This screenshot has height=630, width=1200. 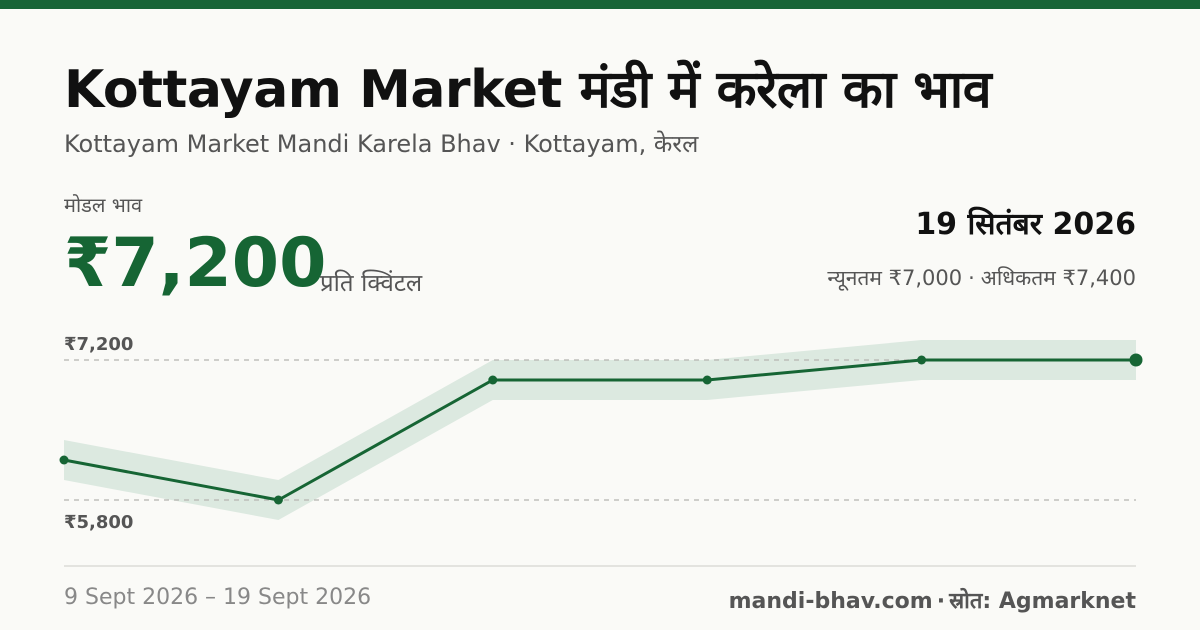 What do you see at coordinates (98, 522) in the screenshot?
I see `reference-label-low: ₹5,800` at bounding box center [98, 522].